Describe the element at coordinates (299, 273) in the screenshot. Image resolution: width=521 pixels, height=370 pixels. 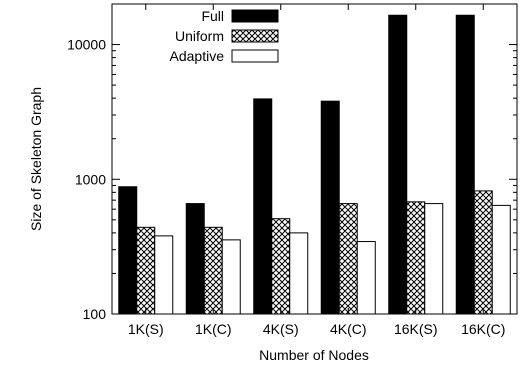
I see `bar-adaptive-4ks` at that location.